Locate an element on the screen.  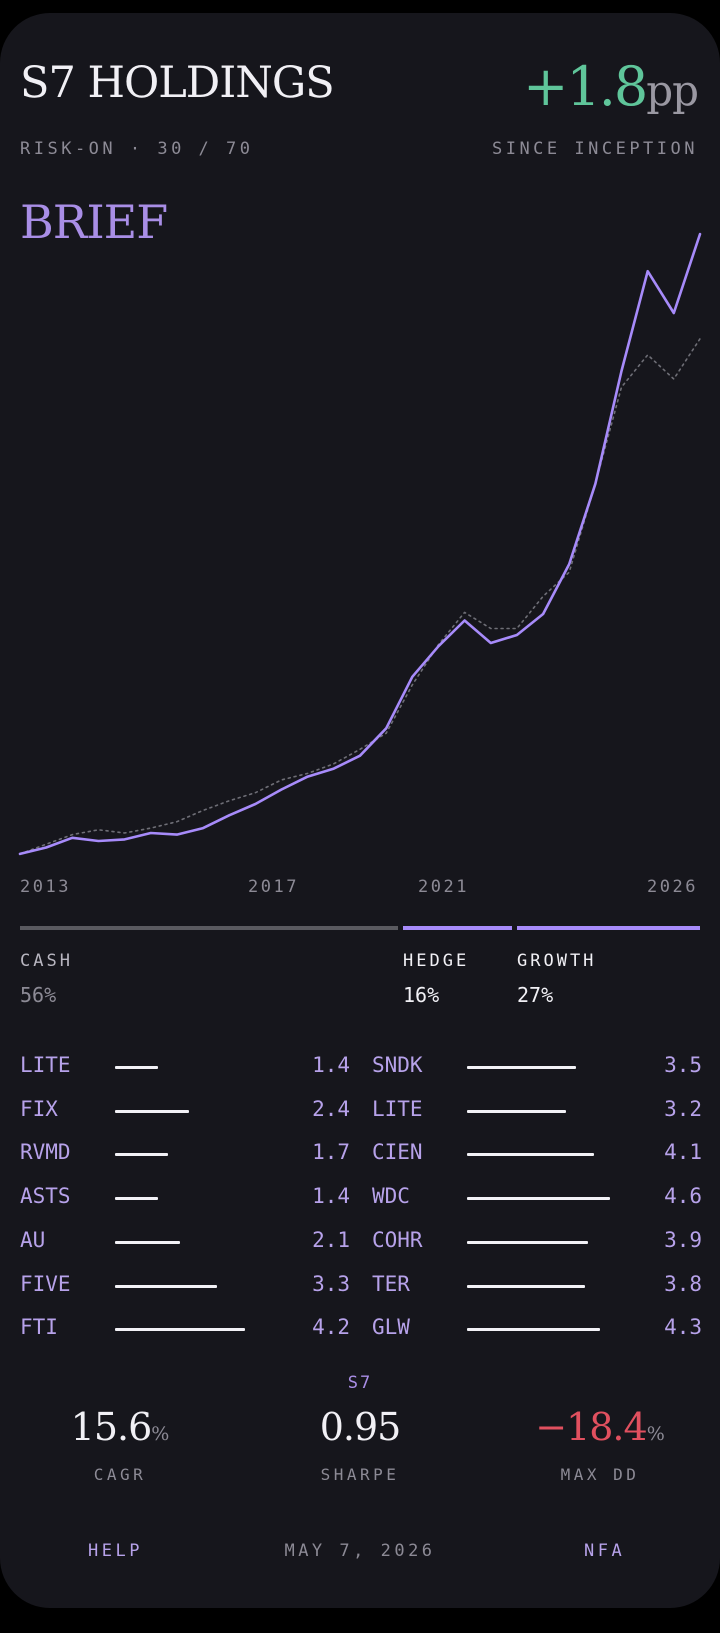
nfa-link: NFA is located at coordinates (605, 1551).